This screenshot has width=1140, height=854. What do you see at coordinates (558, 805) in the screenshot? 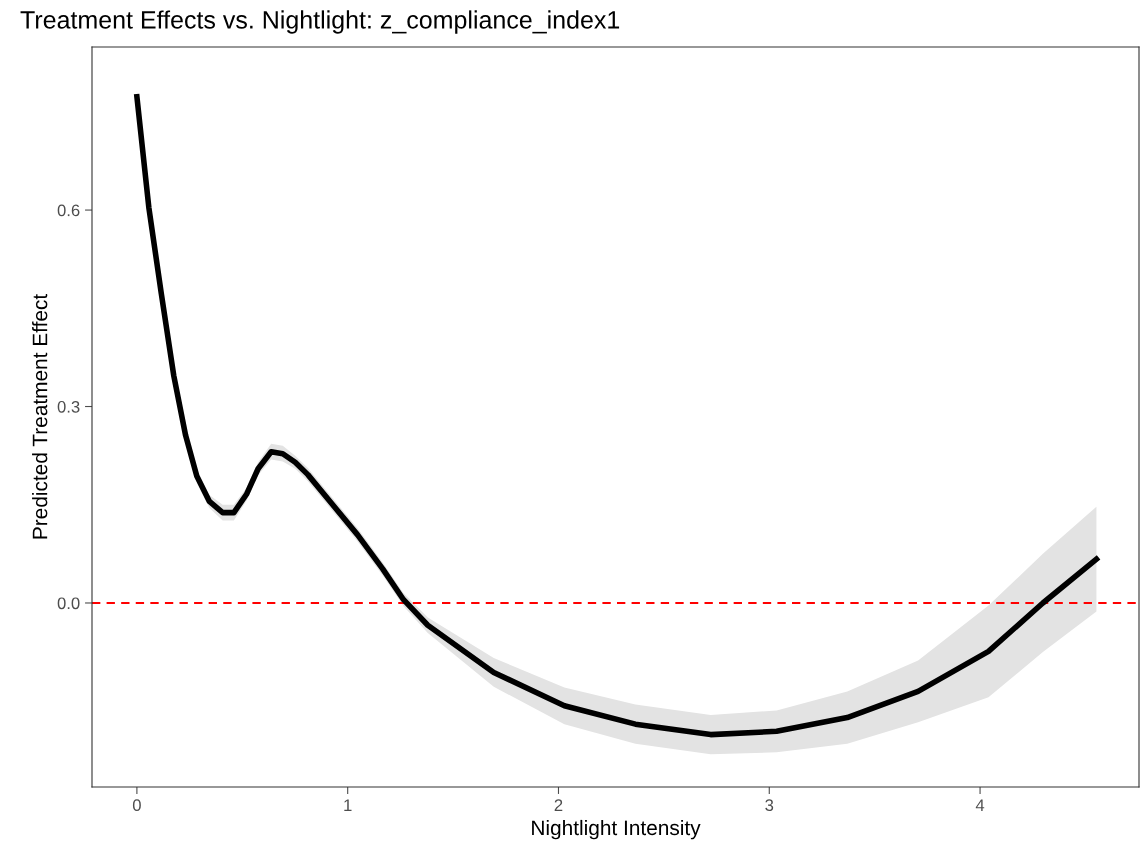
I see `x-tick-label: 2` at bounding box center [558, 805].